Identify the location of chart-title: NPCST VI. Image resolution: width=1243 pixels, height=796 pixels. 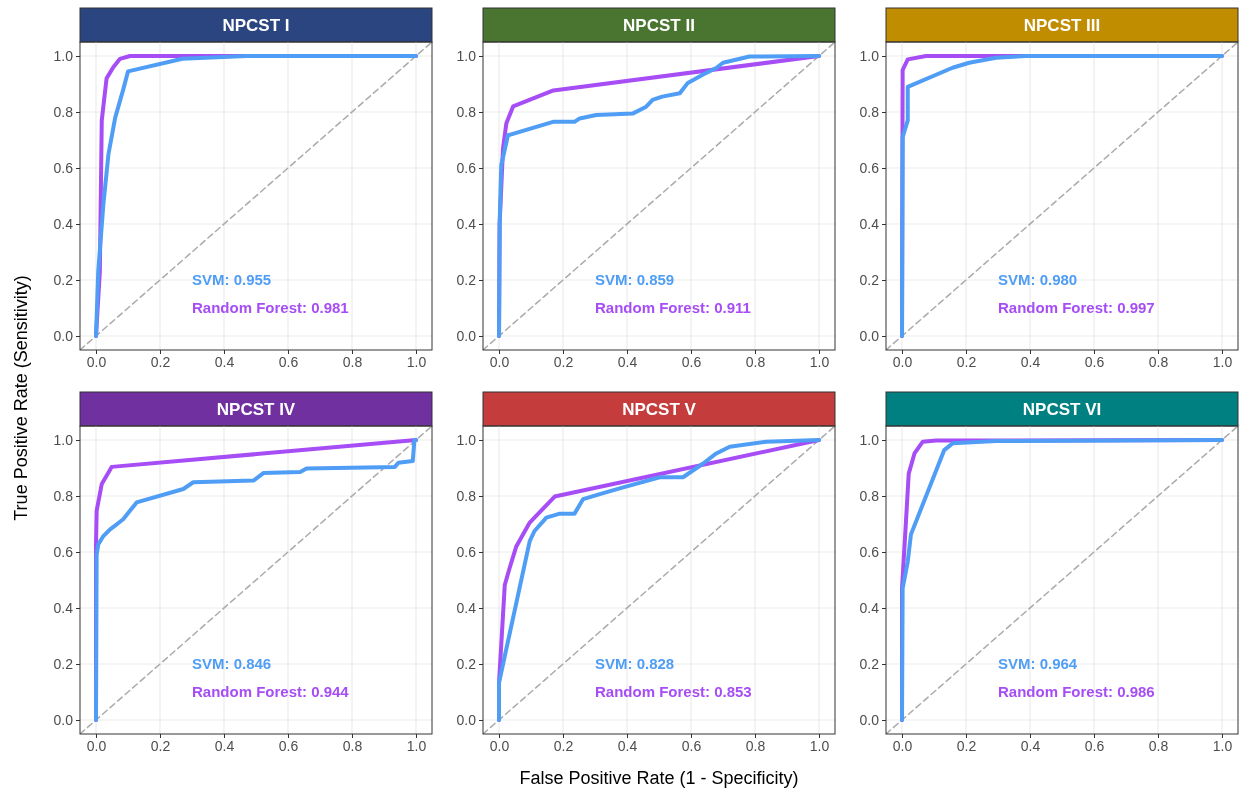
(1062, 409).